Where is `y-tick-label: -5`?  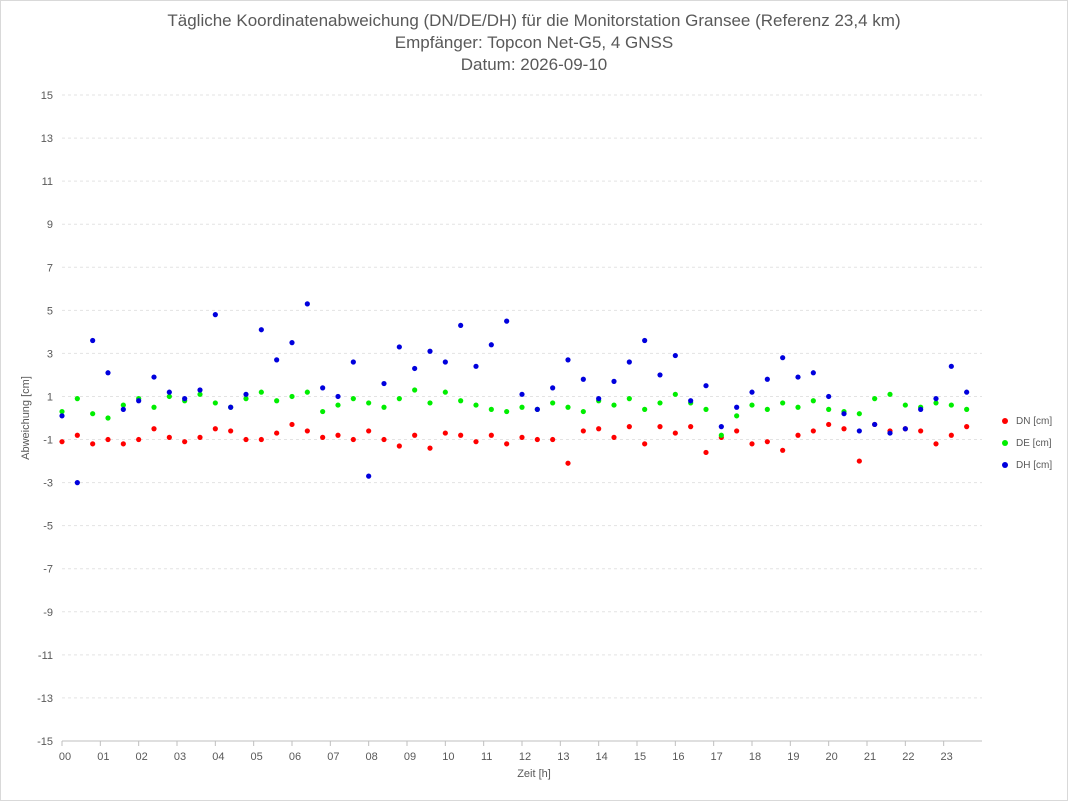 y-tick-label: -5 is located at coordinates (48, 527).